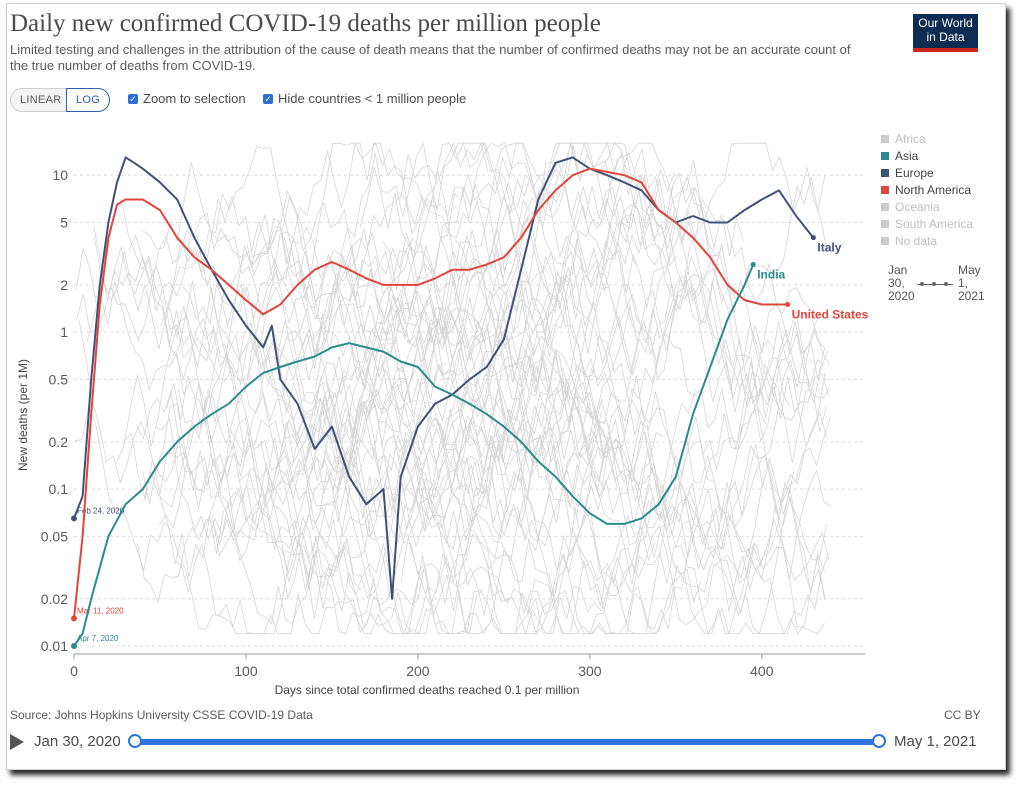 This screenshot has height=787, width=1024. Describe the element at coordinates (59, 379) in the screenshot. I see `y-tick-label: 0.5` at that location.